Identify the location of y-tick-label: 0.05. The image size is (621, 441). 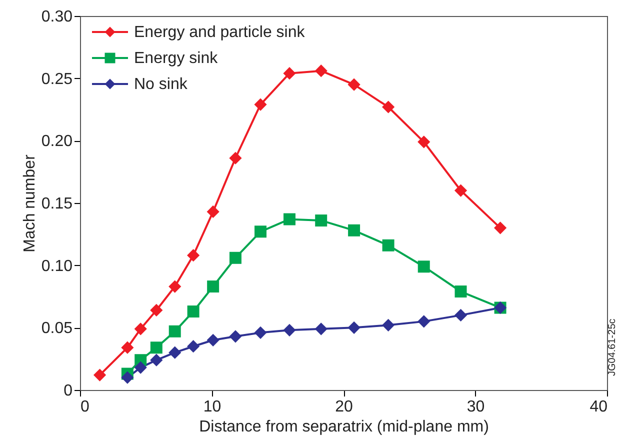
(57, 329).